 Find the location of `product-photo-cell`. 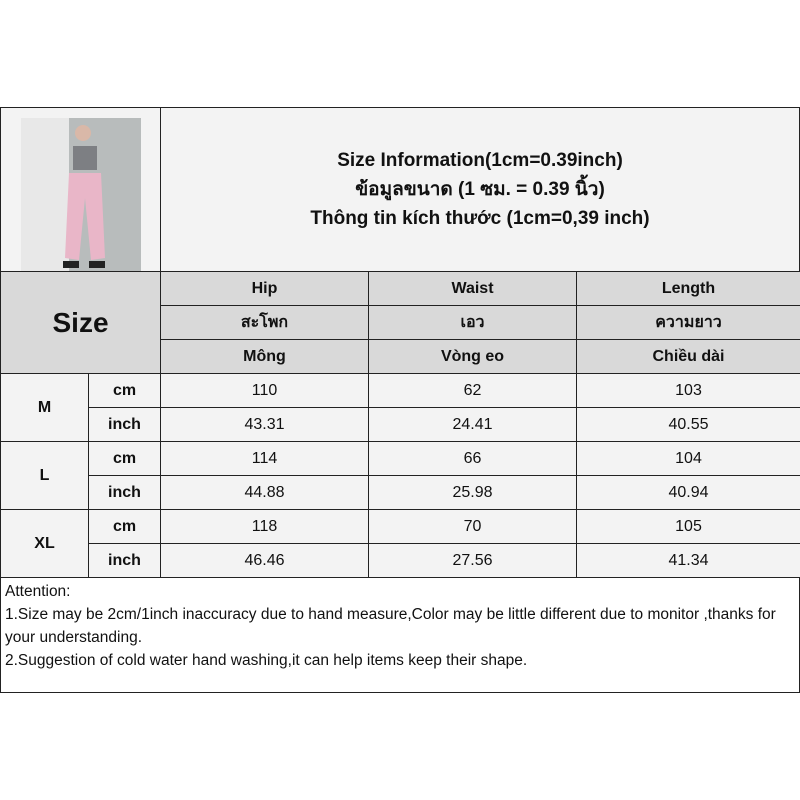

product-photo-cell is located at coordinates (80, 191).